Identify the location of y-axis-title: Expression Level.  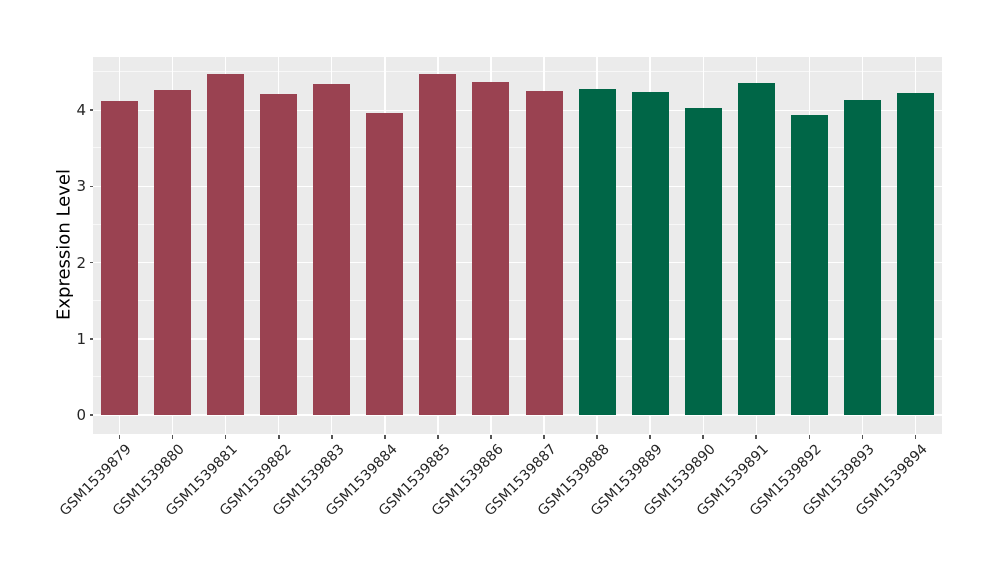
(64, 244).